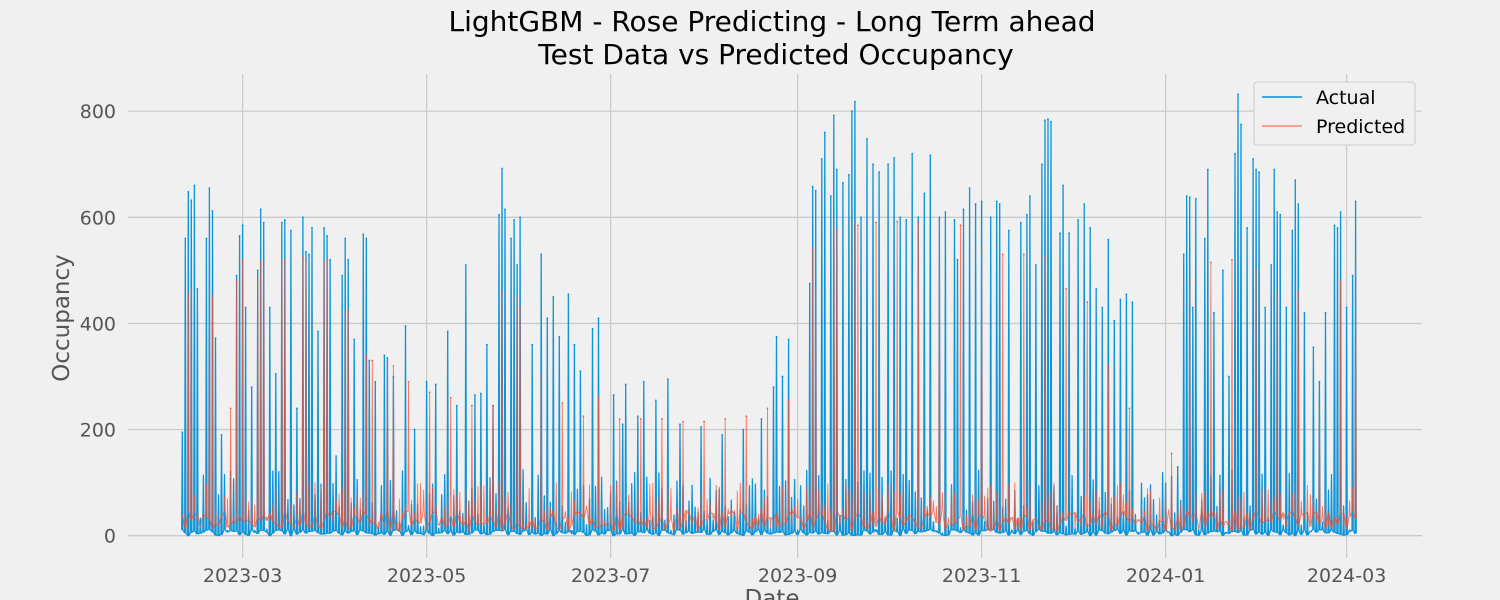 The image size is (1500, 600). Describe the element at coordinates (98, 431) in the screenshot. I see `y-tick-label: 200` at that location.